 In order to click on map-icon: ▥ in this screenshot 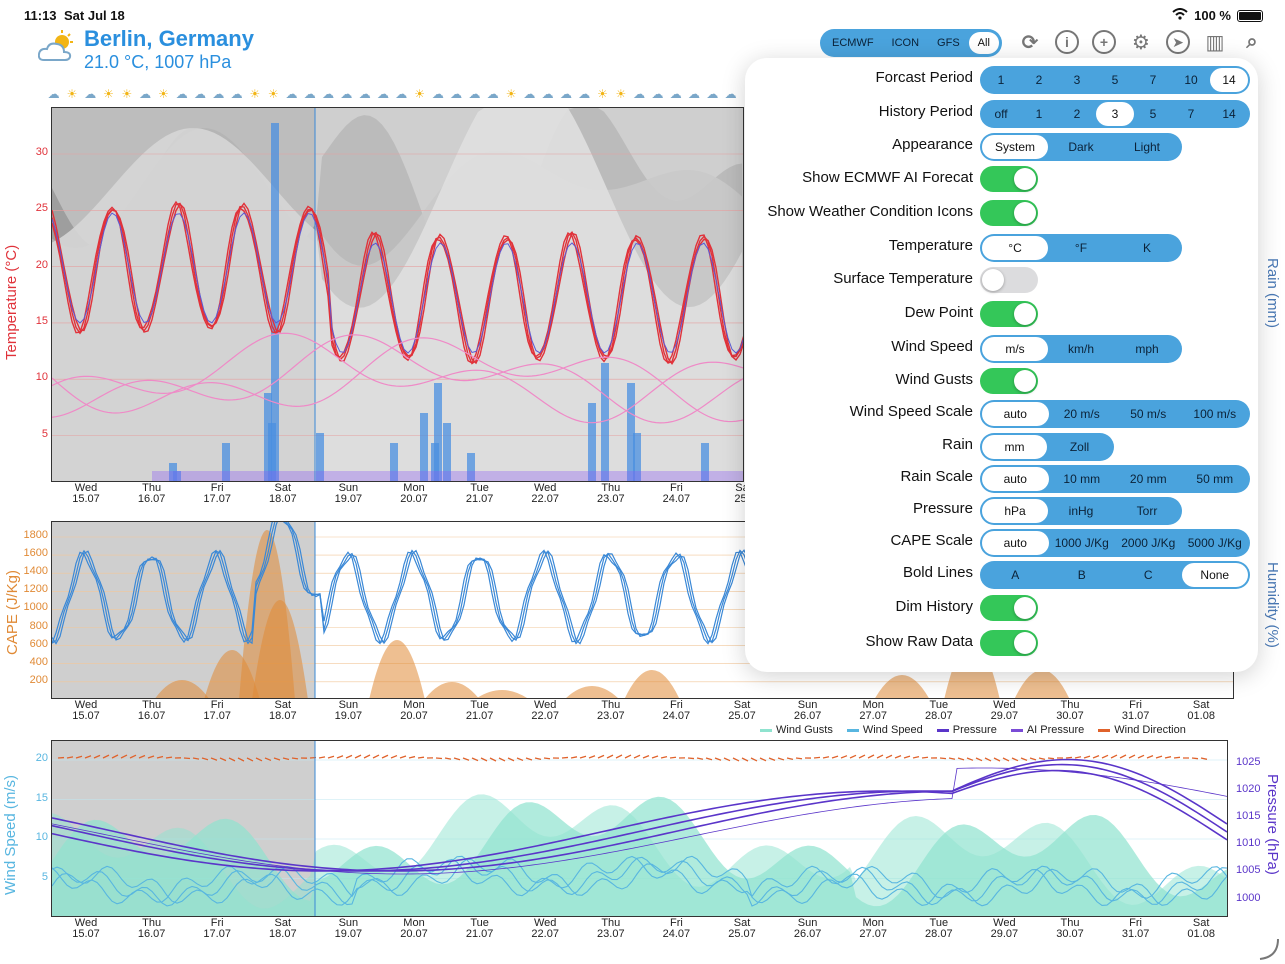, I will do `click(1215, 42)`.